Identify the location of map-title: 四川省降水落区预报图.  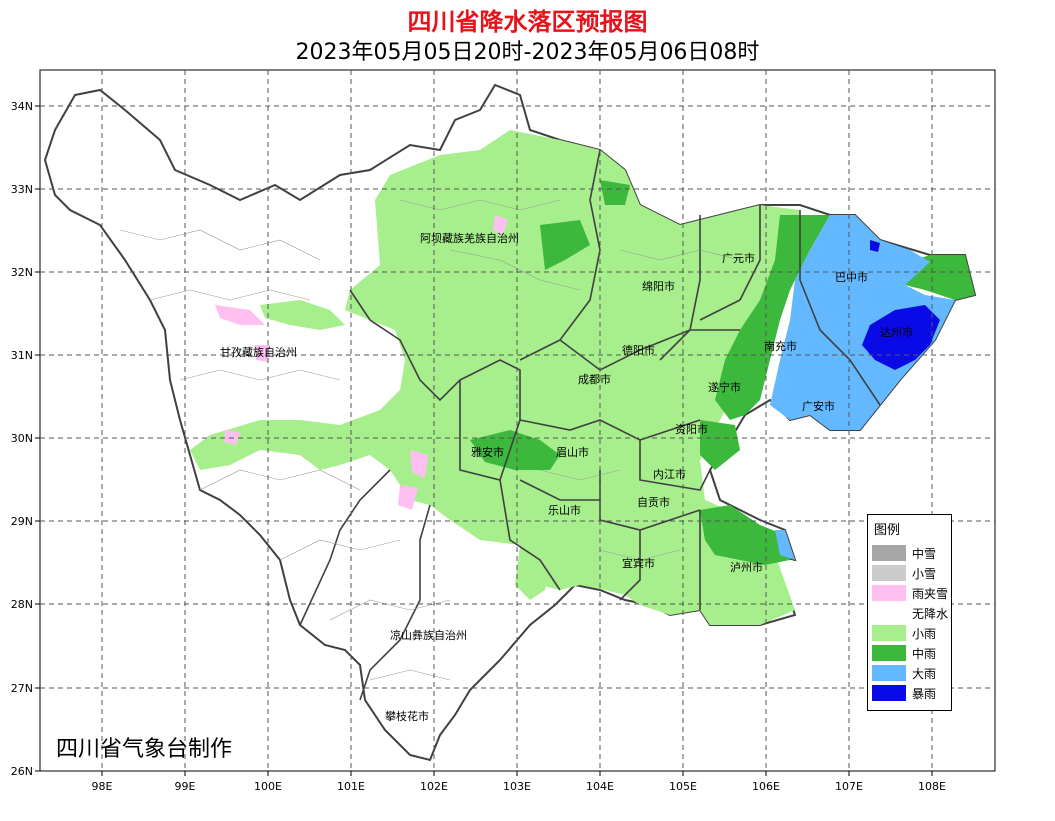
(527, 22).